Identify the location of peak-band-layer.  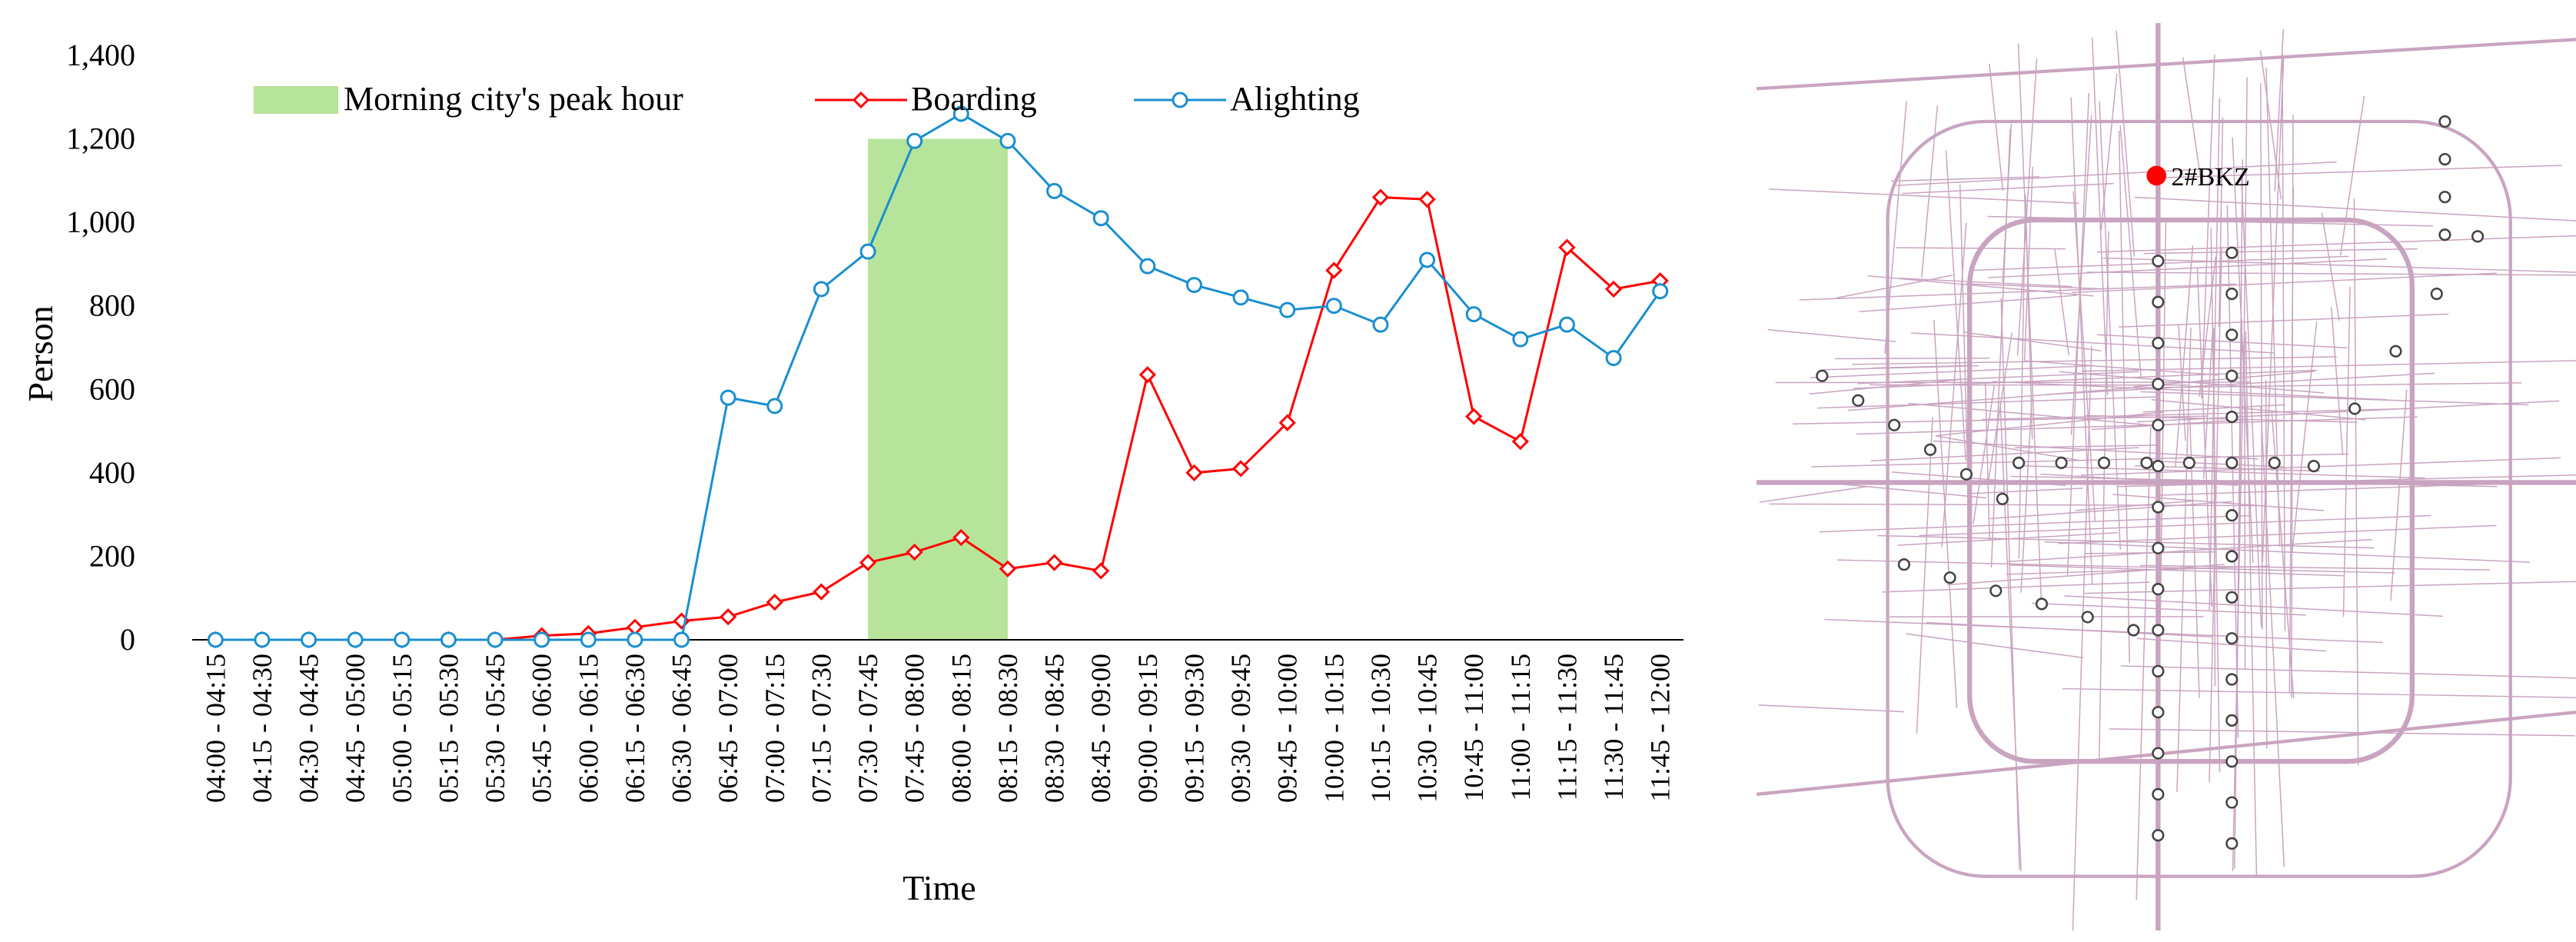
(938, 390).